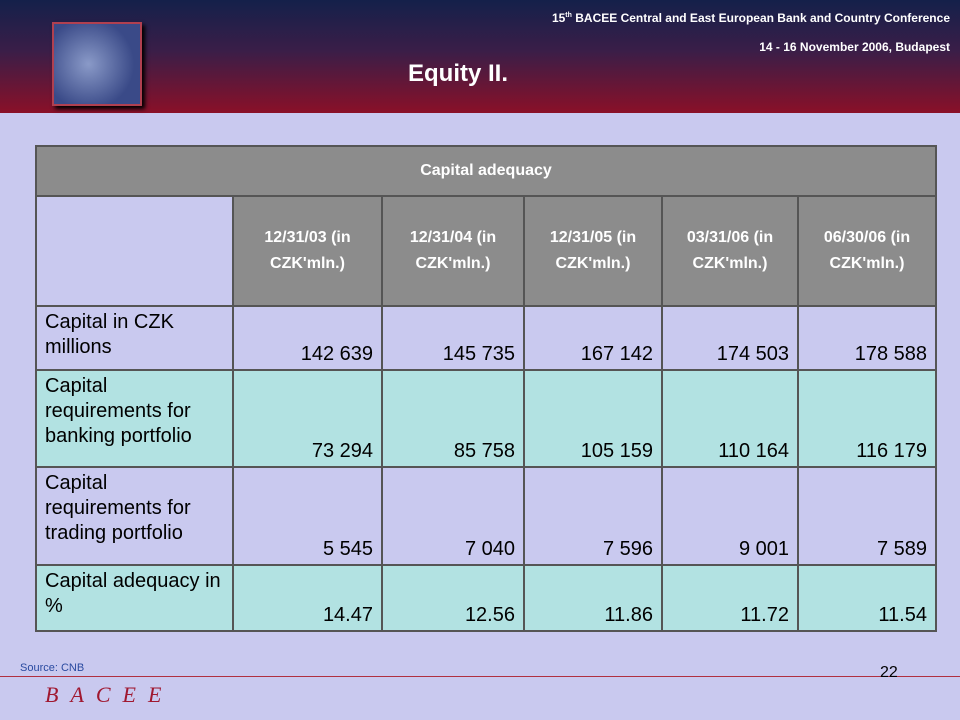 This screenshot has height=720, width=960. Describe the element at coordinates (730, 251) in the screenshot. I see `column-header: 03/31/06 (in CZK'mln.)` at that location.